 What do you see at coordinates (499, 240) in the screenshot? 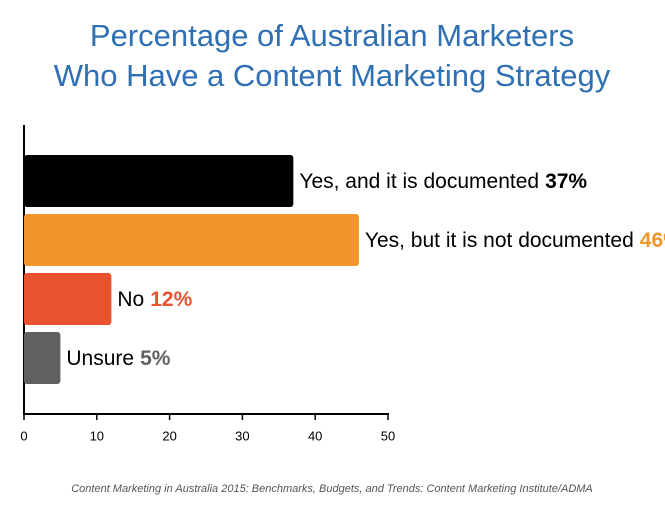
I see `category-label: Yes, but it is not documented` at bounding box center [499, 240].